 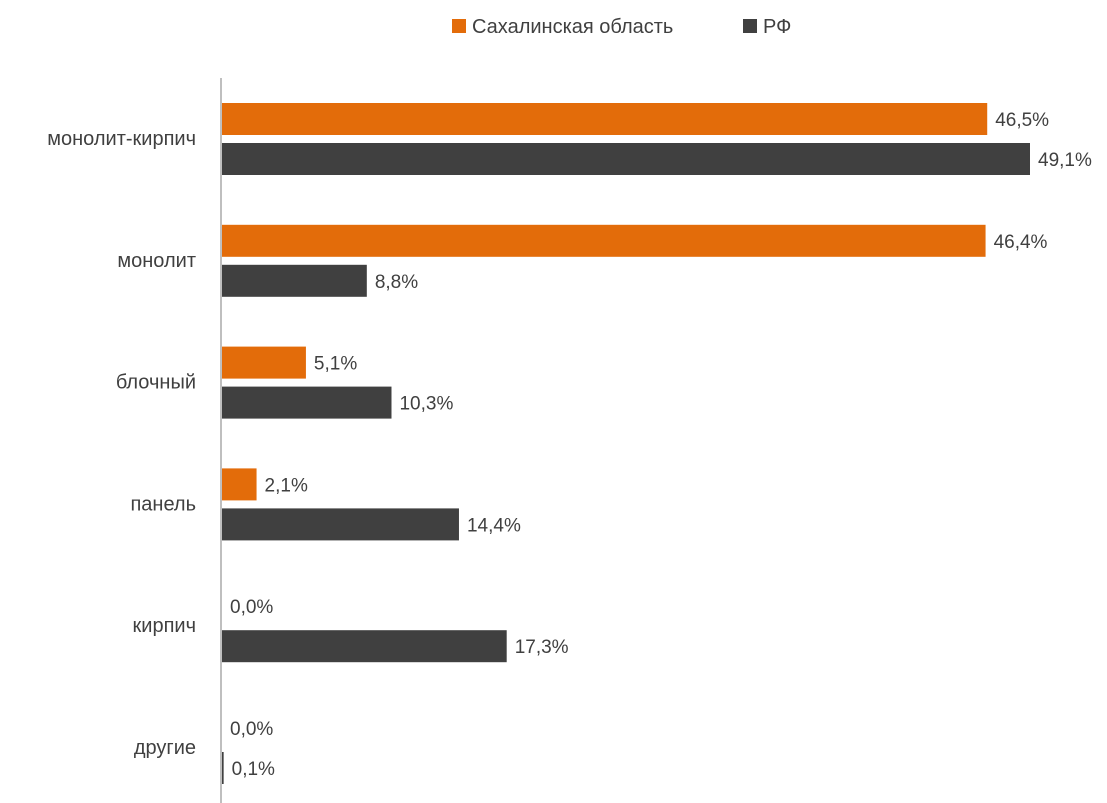 I want to click on category-label: монолит, so click(x=156, y=261).